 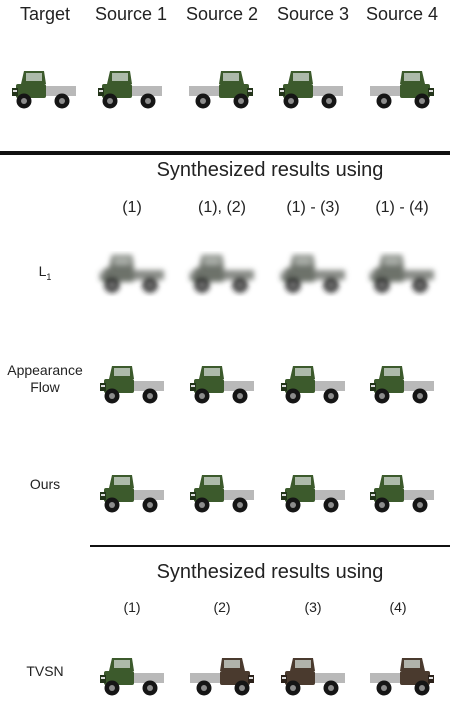 I want to click on header-source-1: Source 1, so click(x=131, y=14).